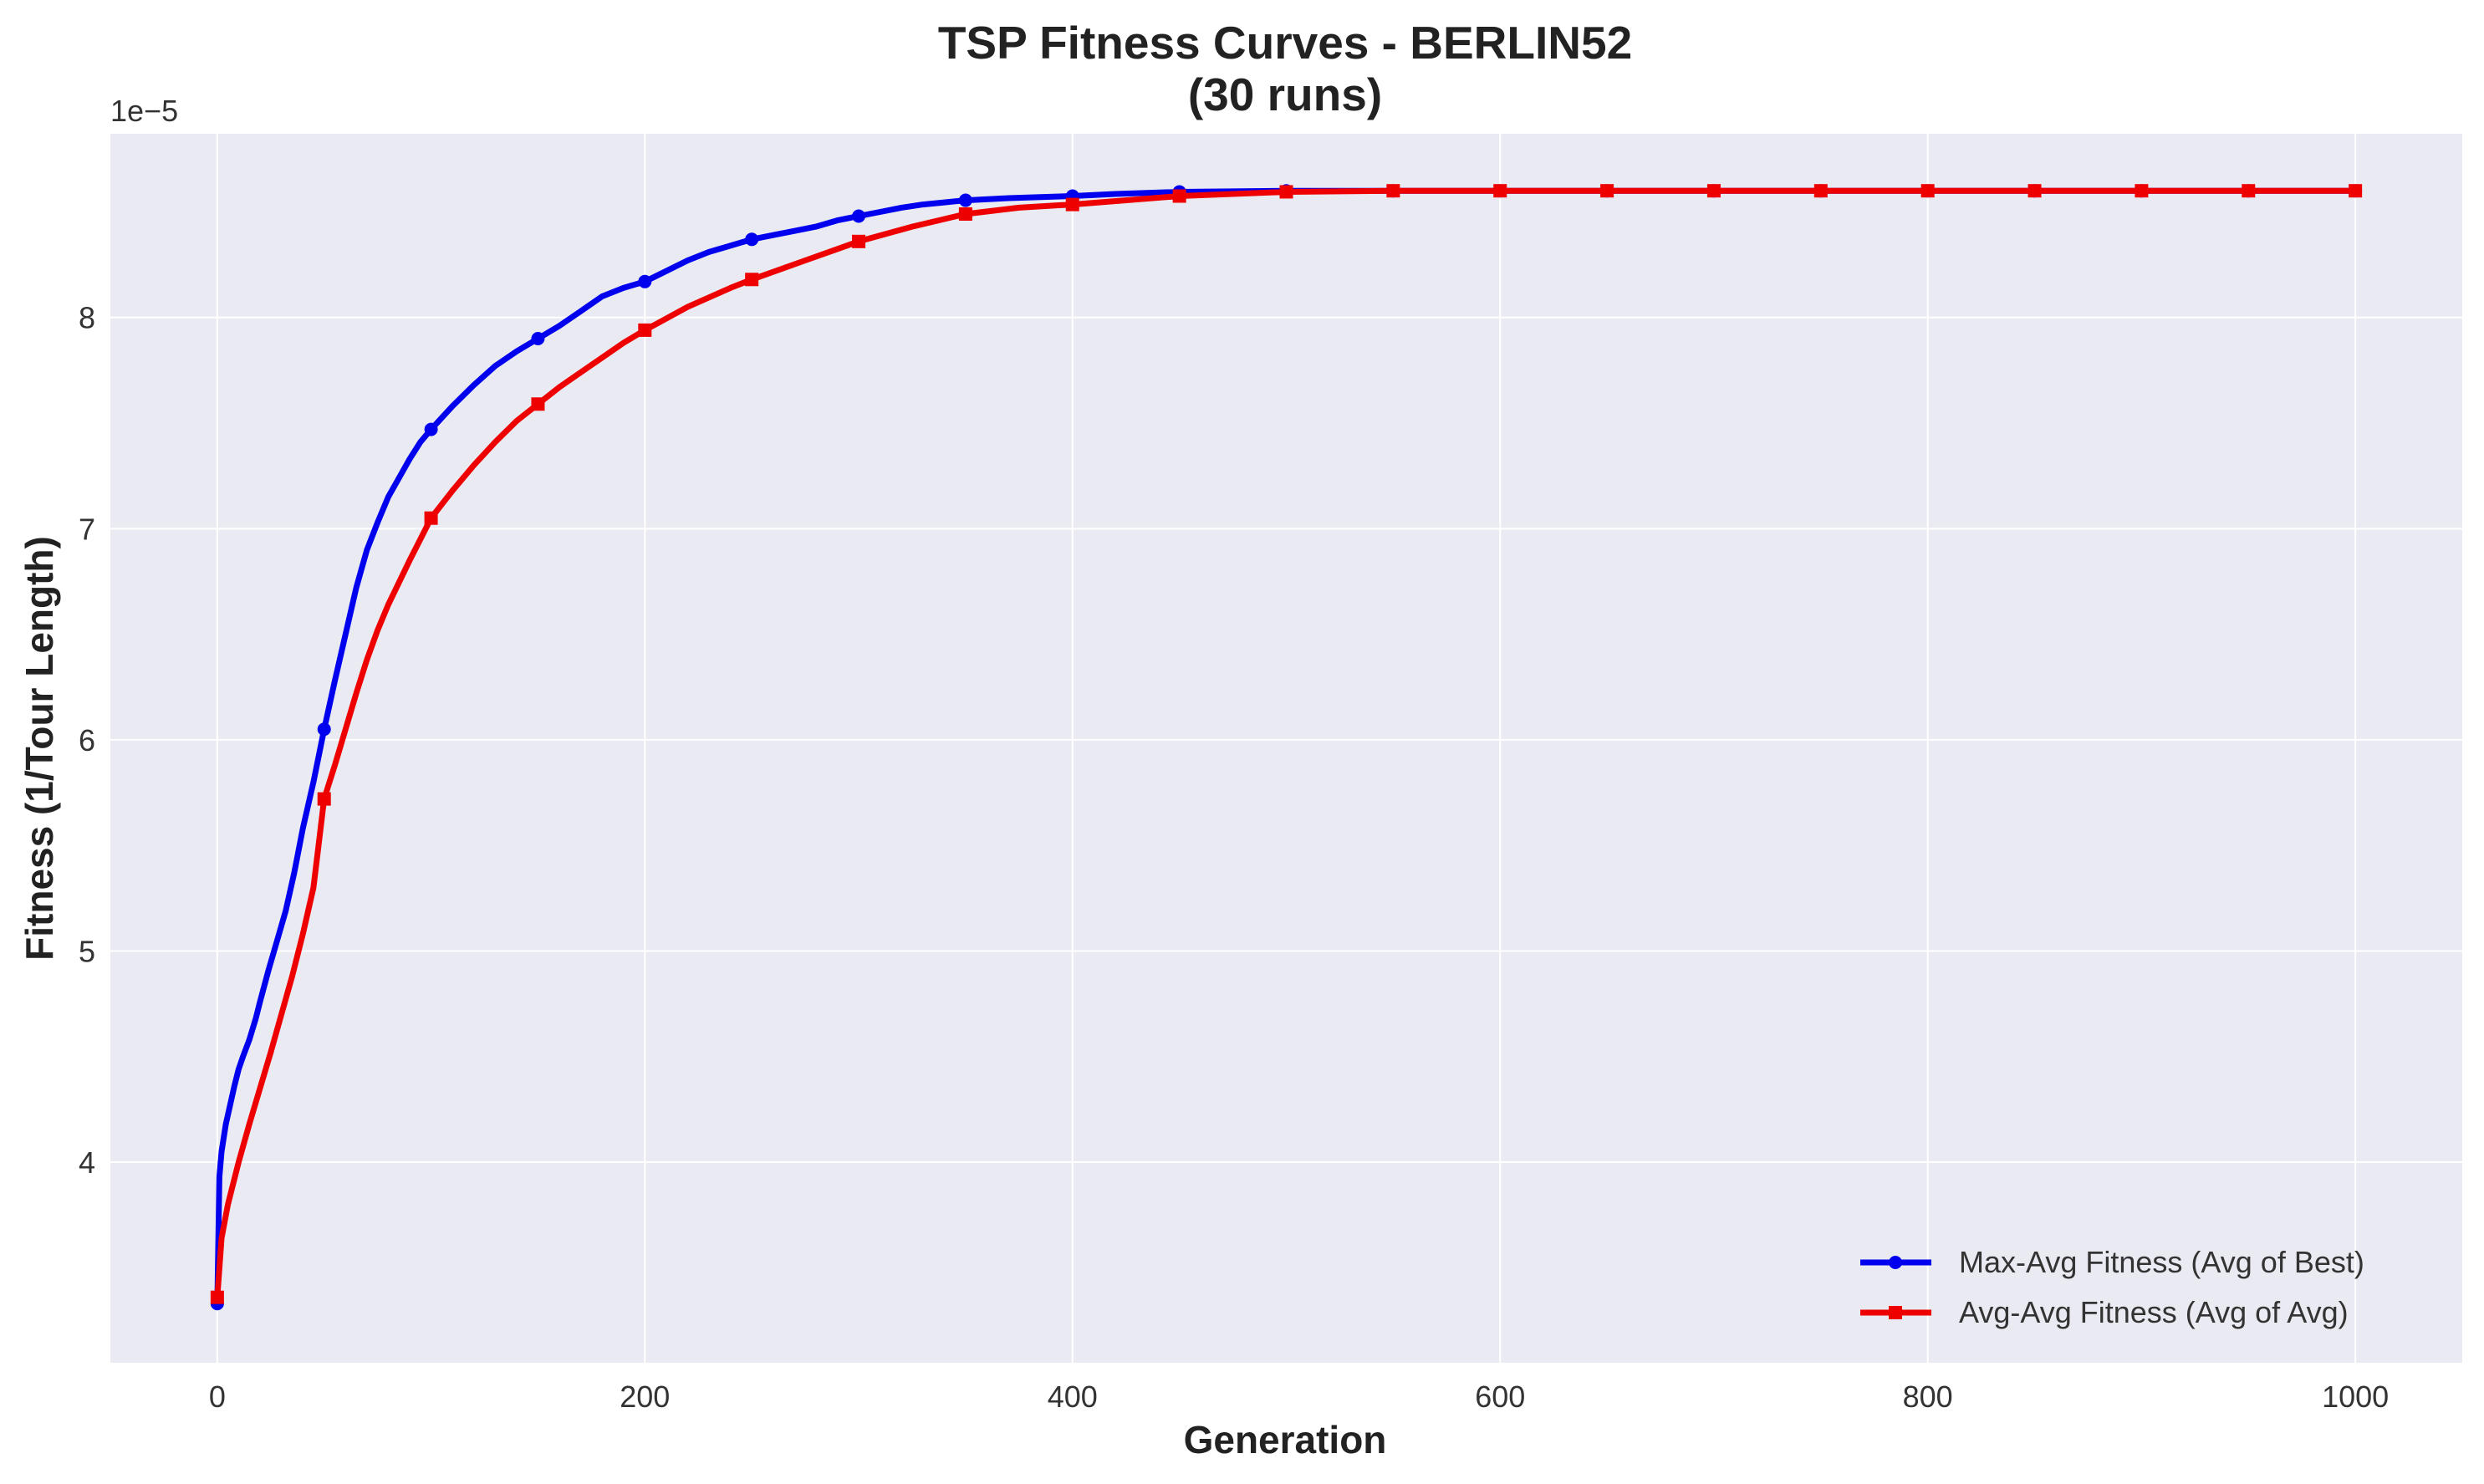 The width and height of the screenshot is (2484, 1484). Describe the element at coordinates (144, 111) in the screenshot. I see `y-offset-label: 1e−5` at that location.